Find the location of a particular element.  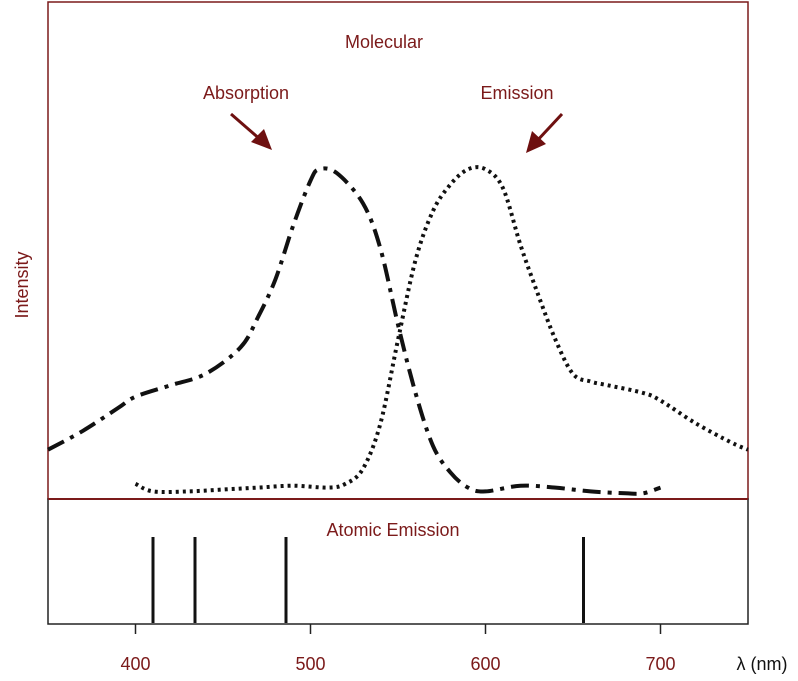

x-tick-label: 400 is located at coordinates (135, 664).